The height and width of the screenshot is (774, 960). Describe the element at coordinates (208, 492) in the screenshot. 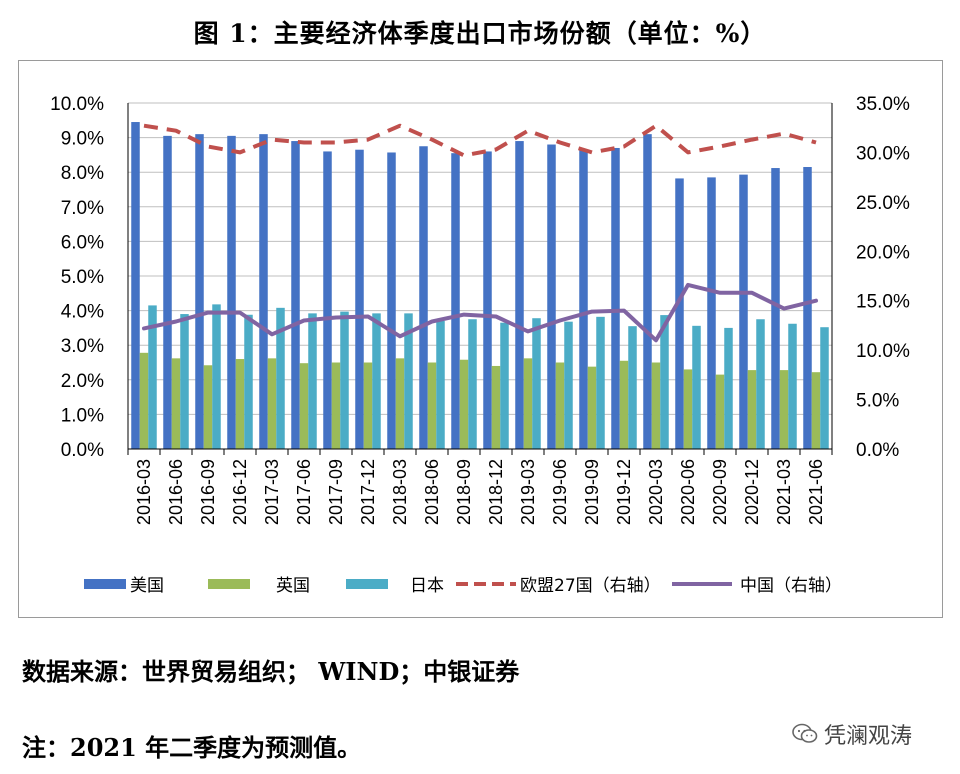

I see `x-tick-label: 2016-09` at that location.